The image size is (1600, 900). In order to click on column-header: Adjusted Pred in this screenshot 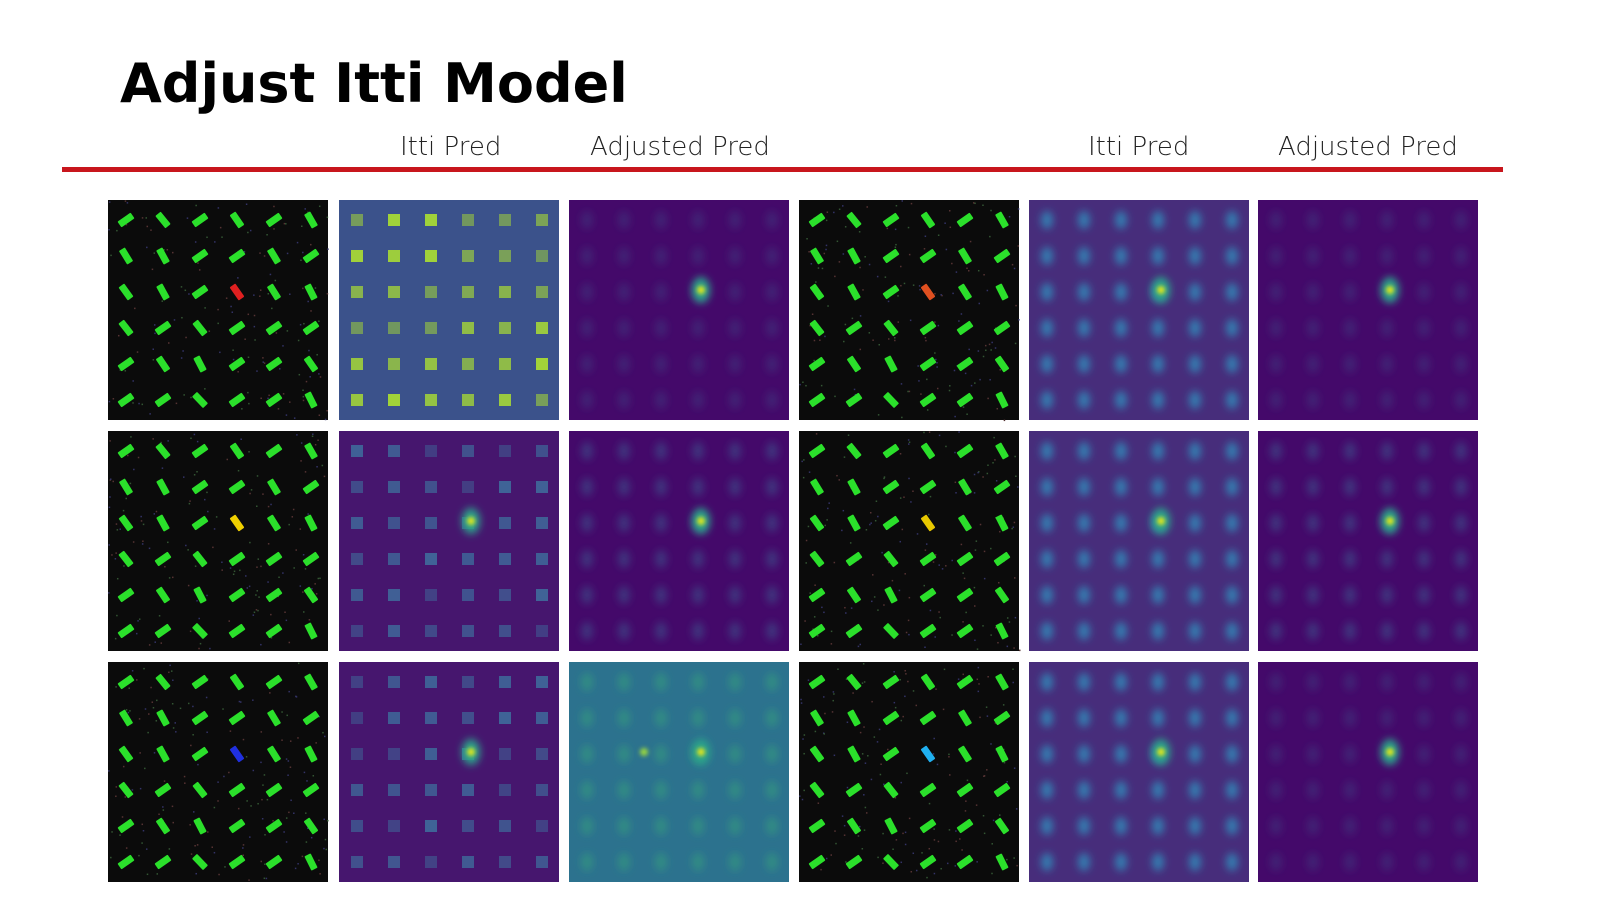, I will do `click(1368, 147)`.